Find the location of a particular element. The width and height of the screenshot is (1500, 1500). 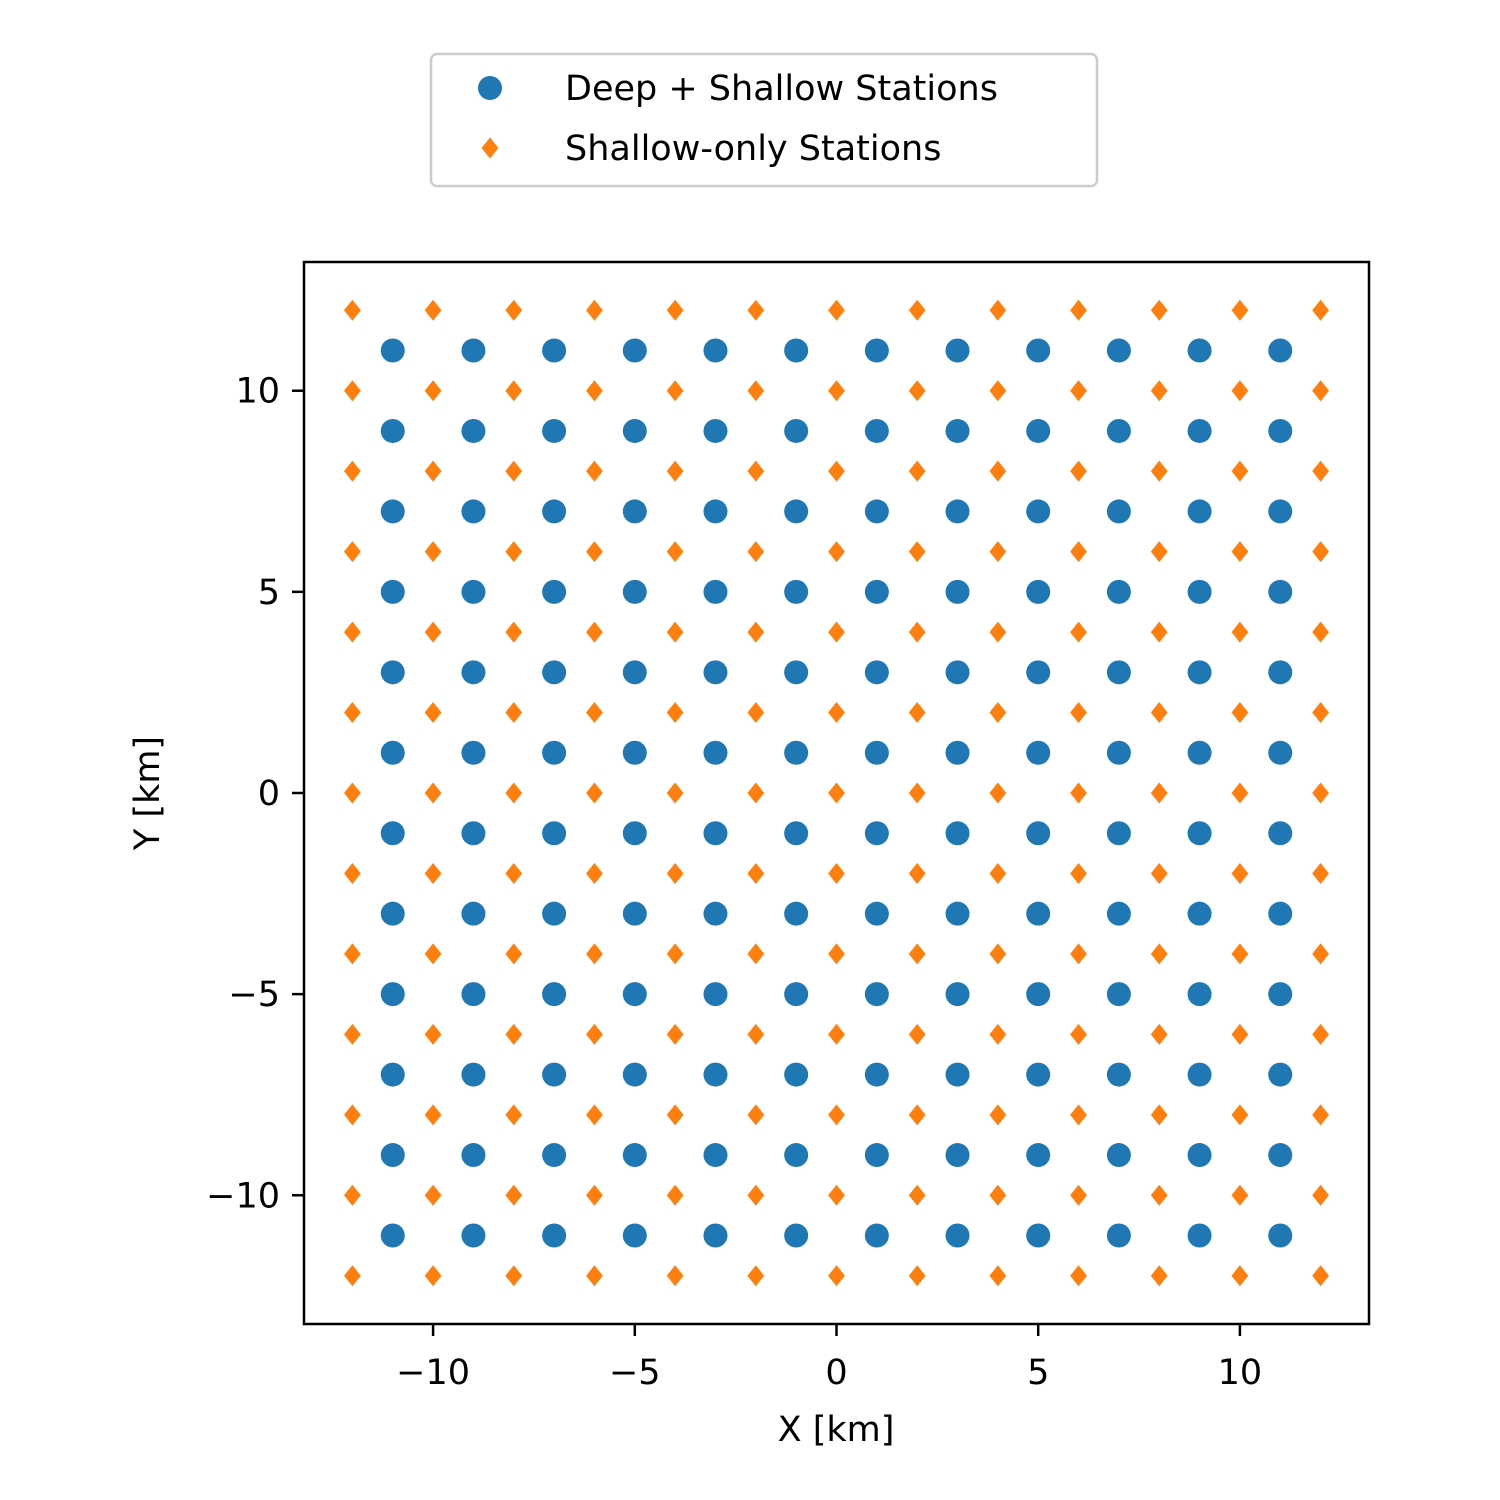

x-tick-label: −5 is located at coordinates (635, 1373).